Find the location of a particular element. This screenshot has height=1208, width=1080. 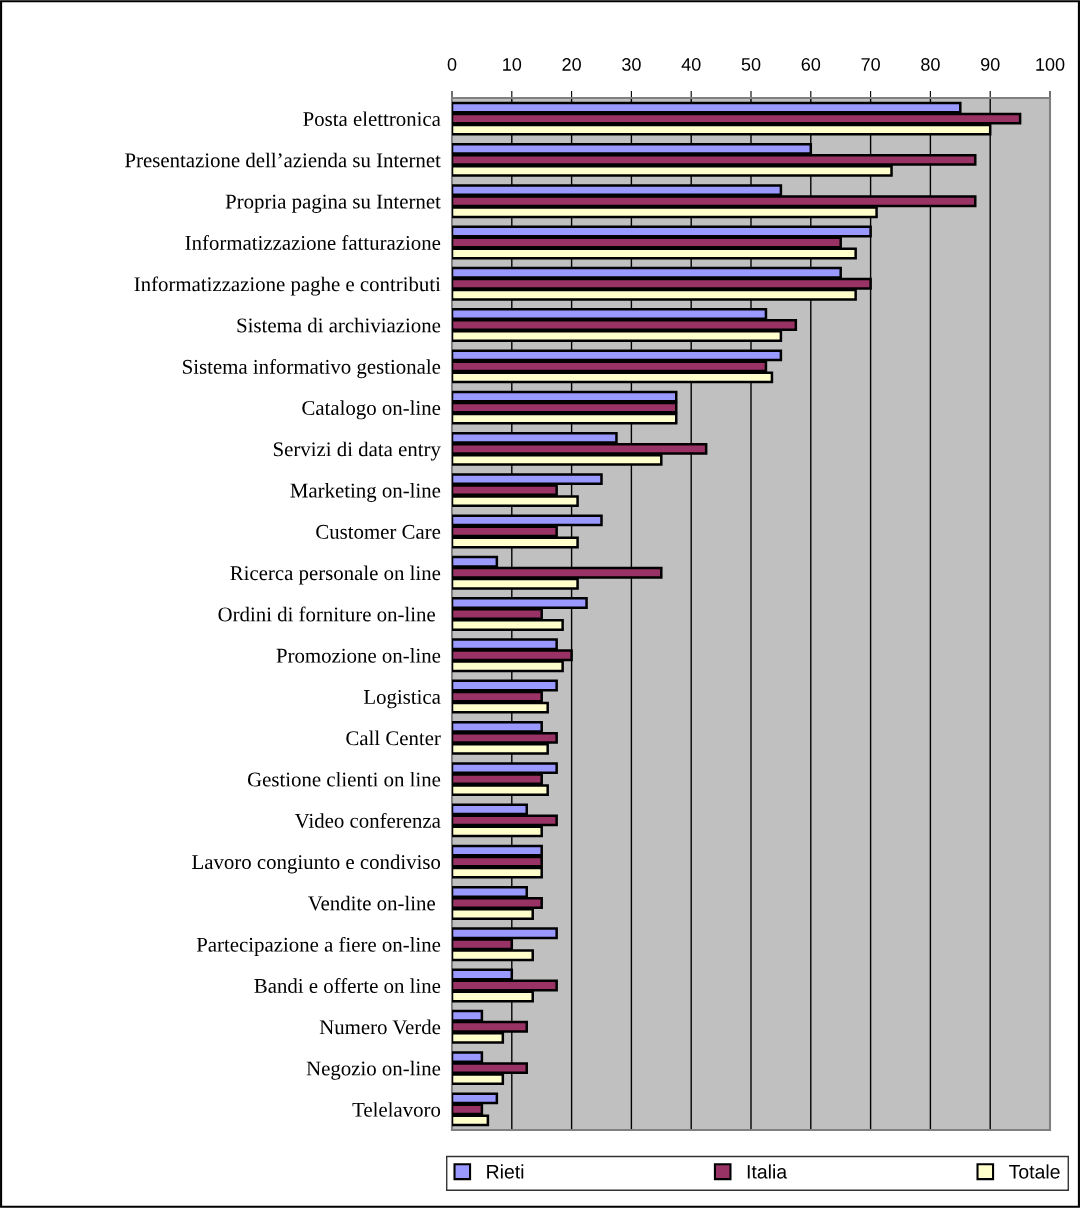

x-tick-label: 30 is located at coordinates (631, 64).